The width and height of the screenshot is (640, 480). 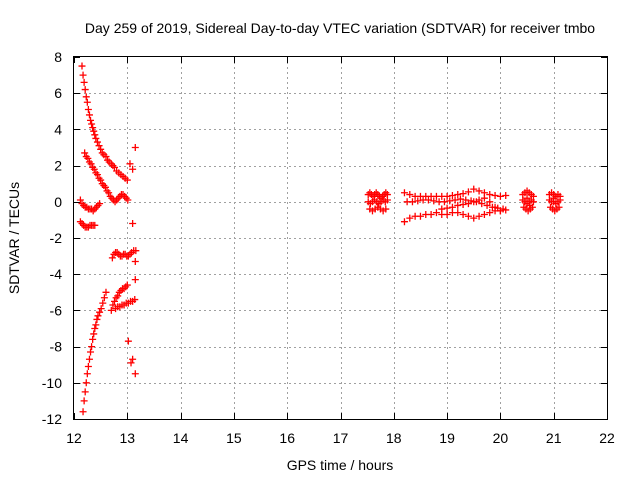 What do you see at coordinates (56, 274) in the screenshot?
I see `y-tick-label: -4` at bounding box center [56, 274].